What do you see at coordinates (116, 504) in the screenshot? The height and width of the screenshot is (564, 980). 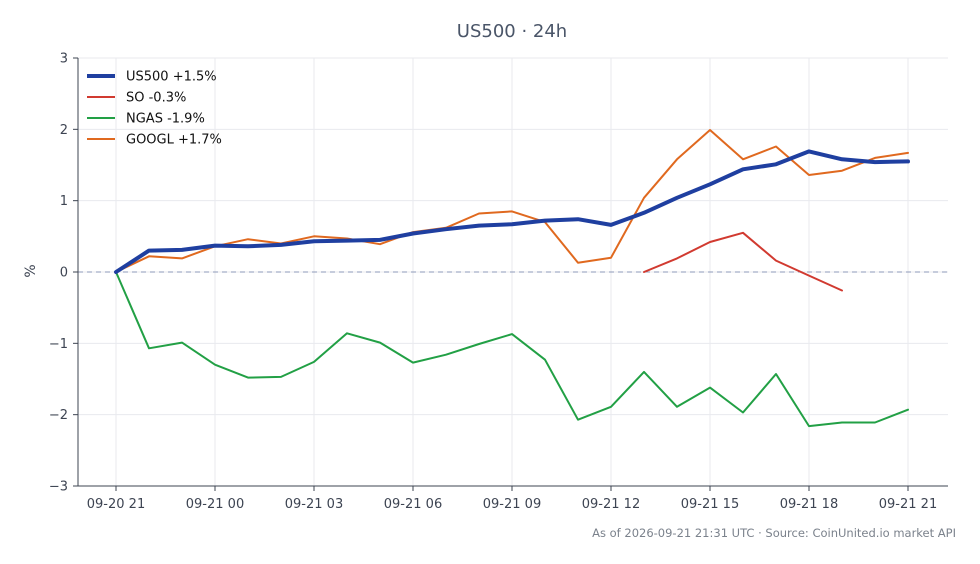 I see `x-tick-label: 09-20 21` at bounding box center [116, 504].